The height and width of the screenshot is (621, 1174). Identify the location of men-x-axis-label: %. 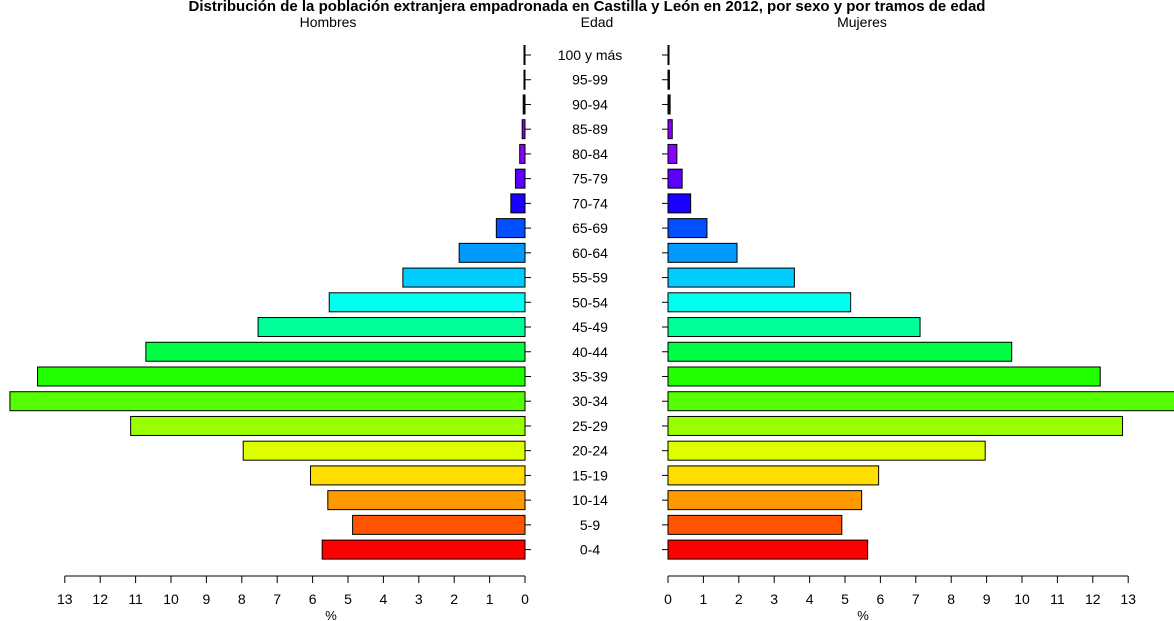
(331, 614).